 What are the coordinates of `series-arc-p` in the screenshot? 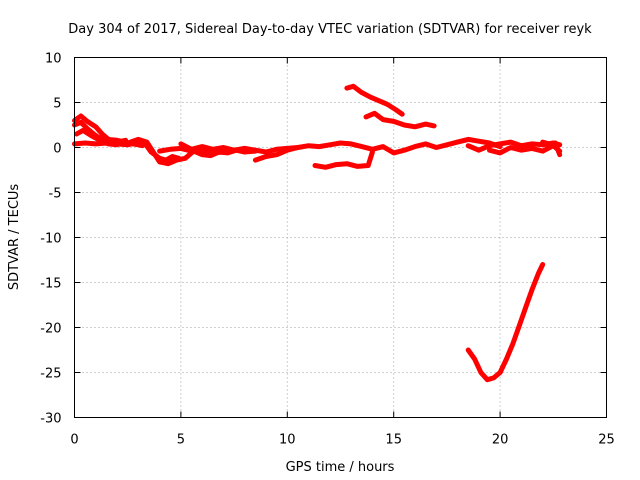 It's located at (505, 322).